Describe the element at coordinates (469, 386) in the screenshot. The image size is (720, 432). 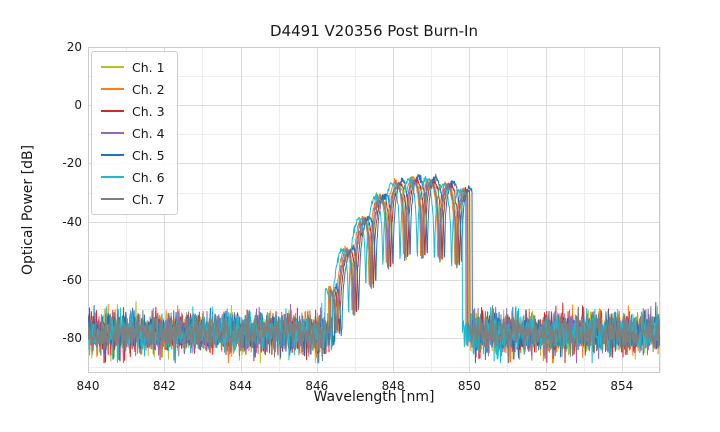
I see `x-tick-label: 850` at that location.